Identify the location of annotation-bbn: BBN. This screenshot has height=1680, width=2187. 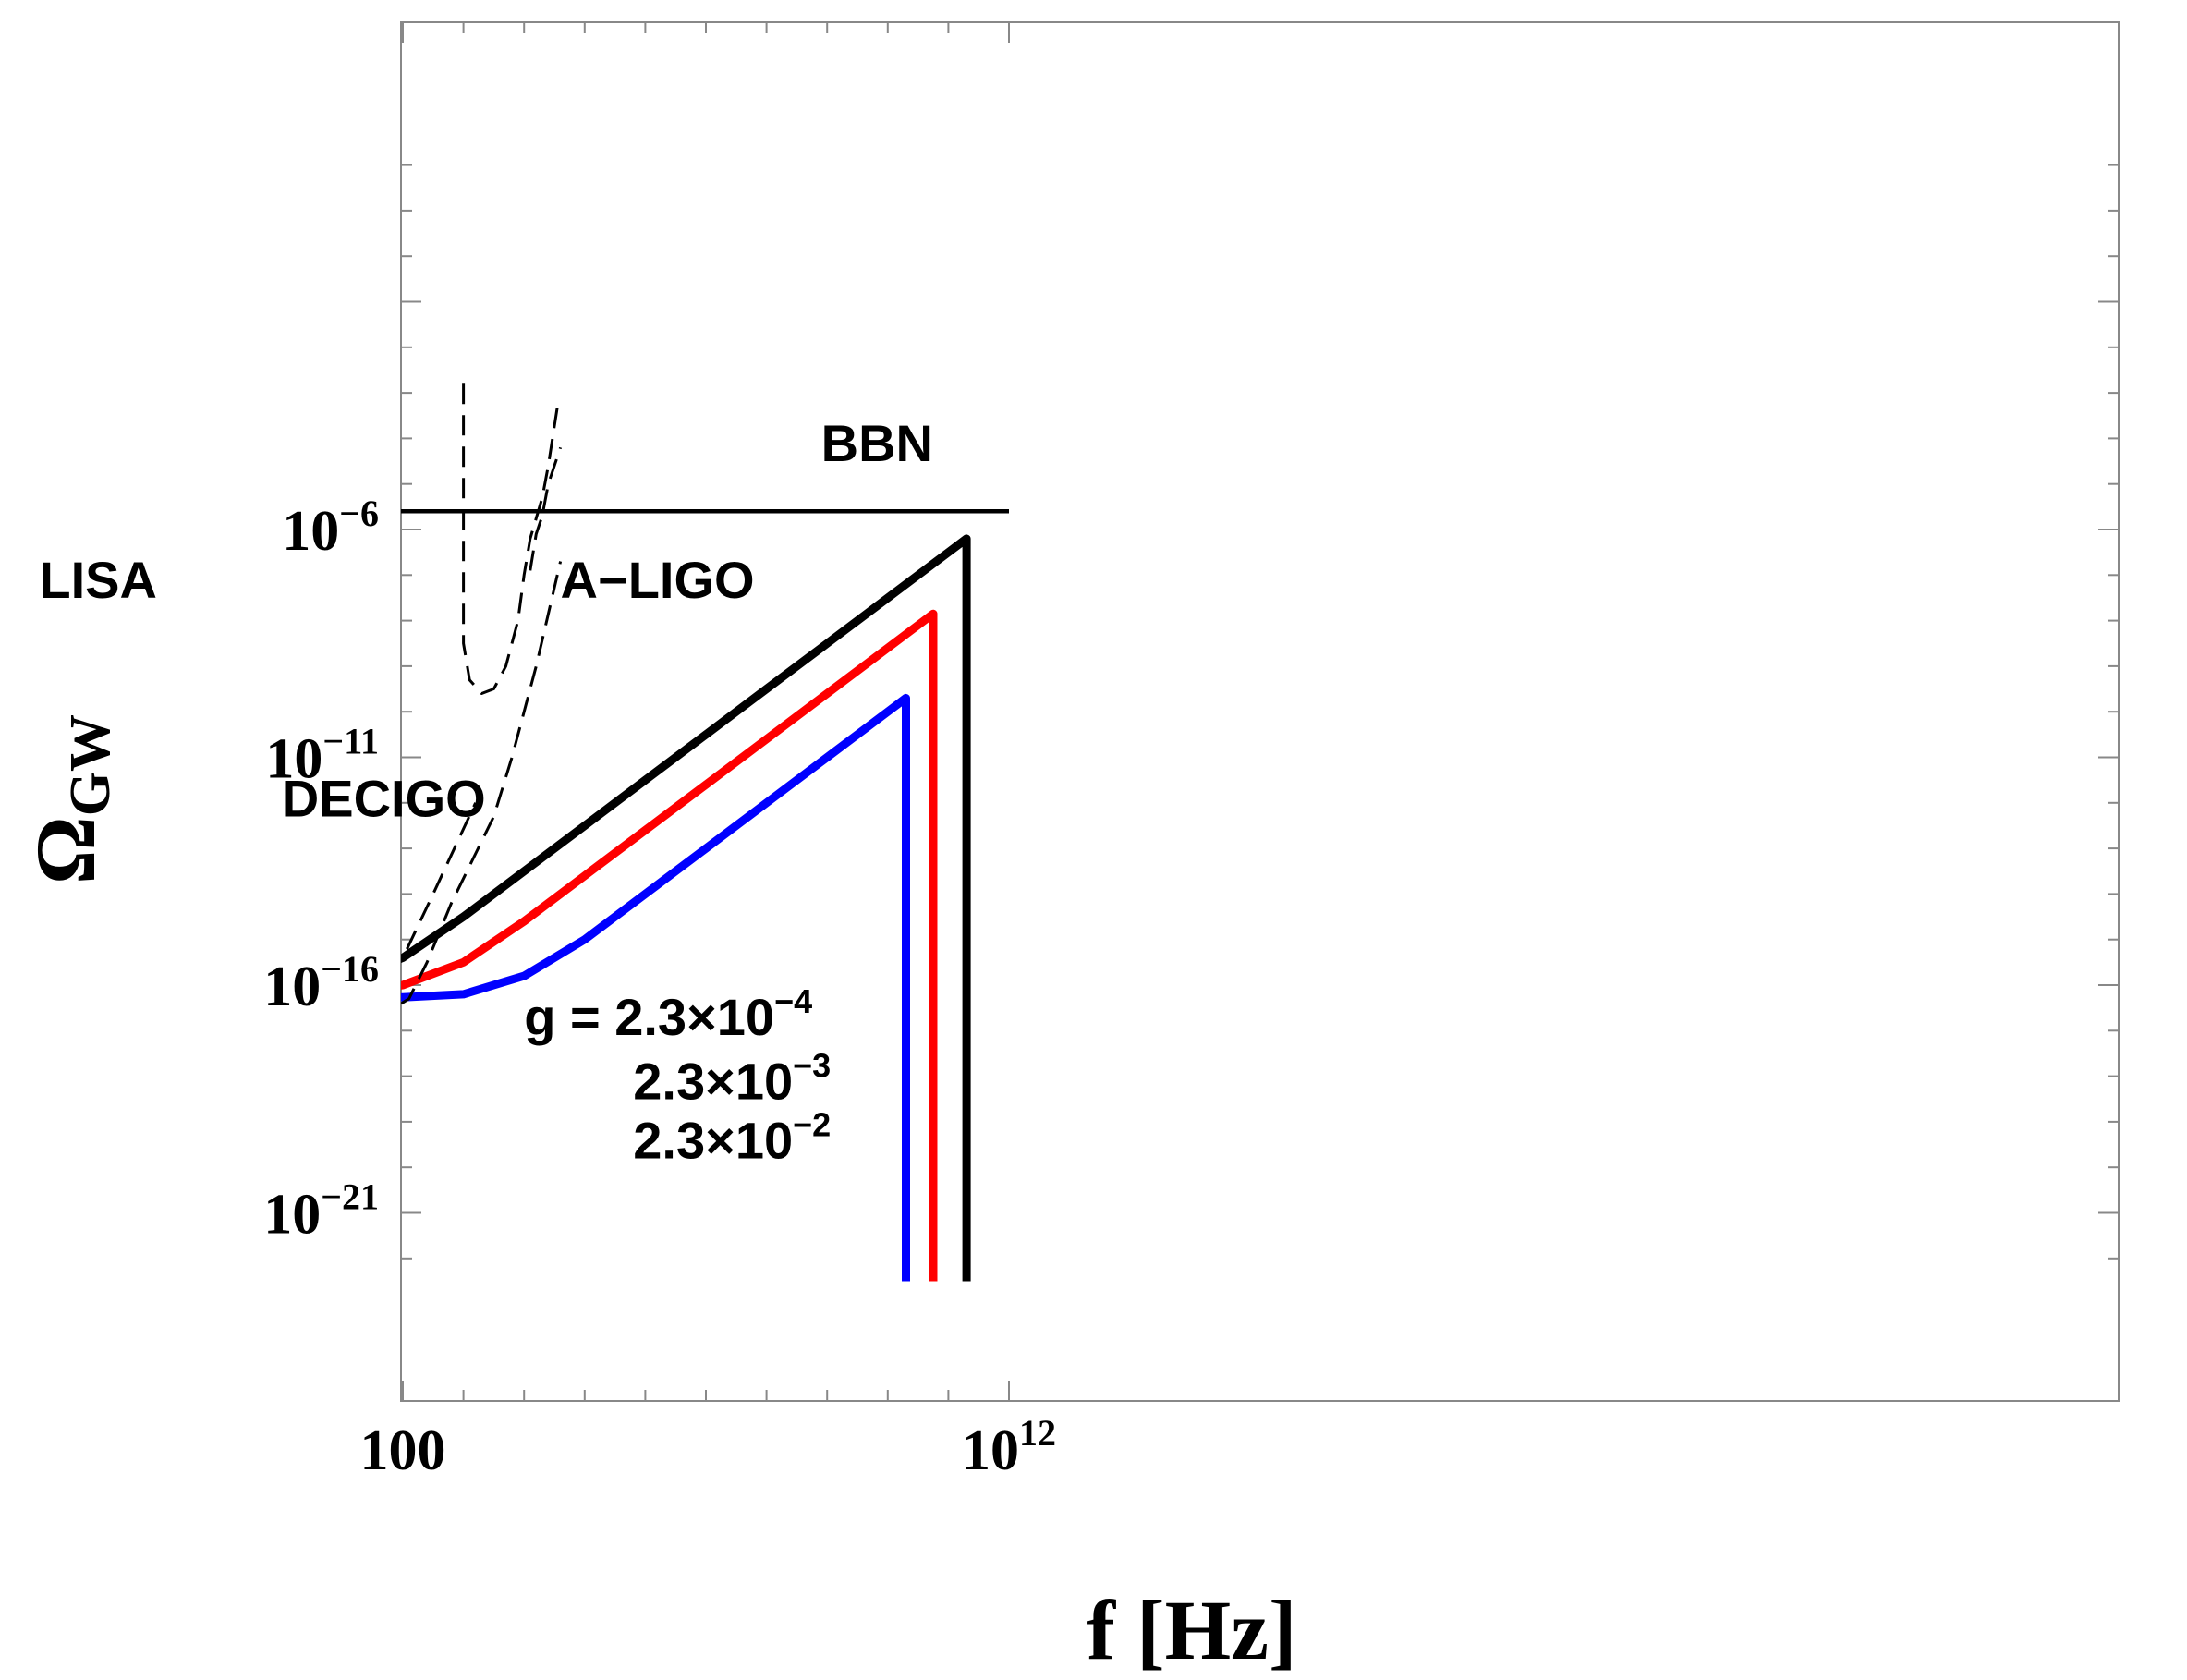
(877, 443).